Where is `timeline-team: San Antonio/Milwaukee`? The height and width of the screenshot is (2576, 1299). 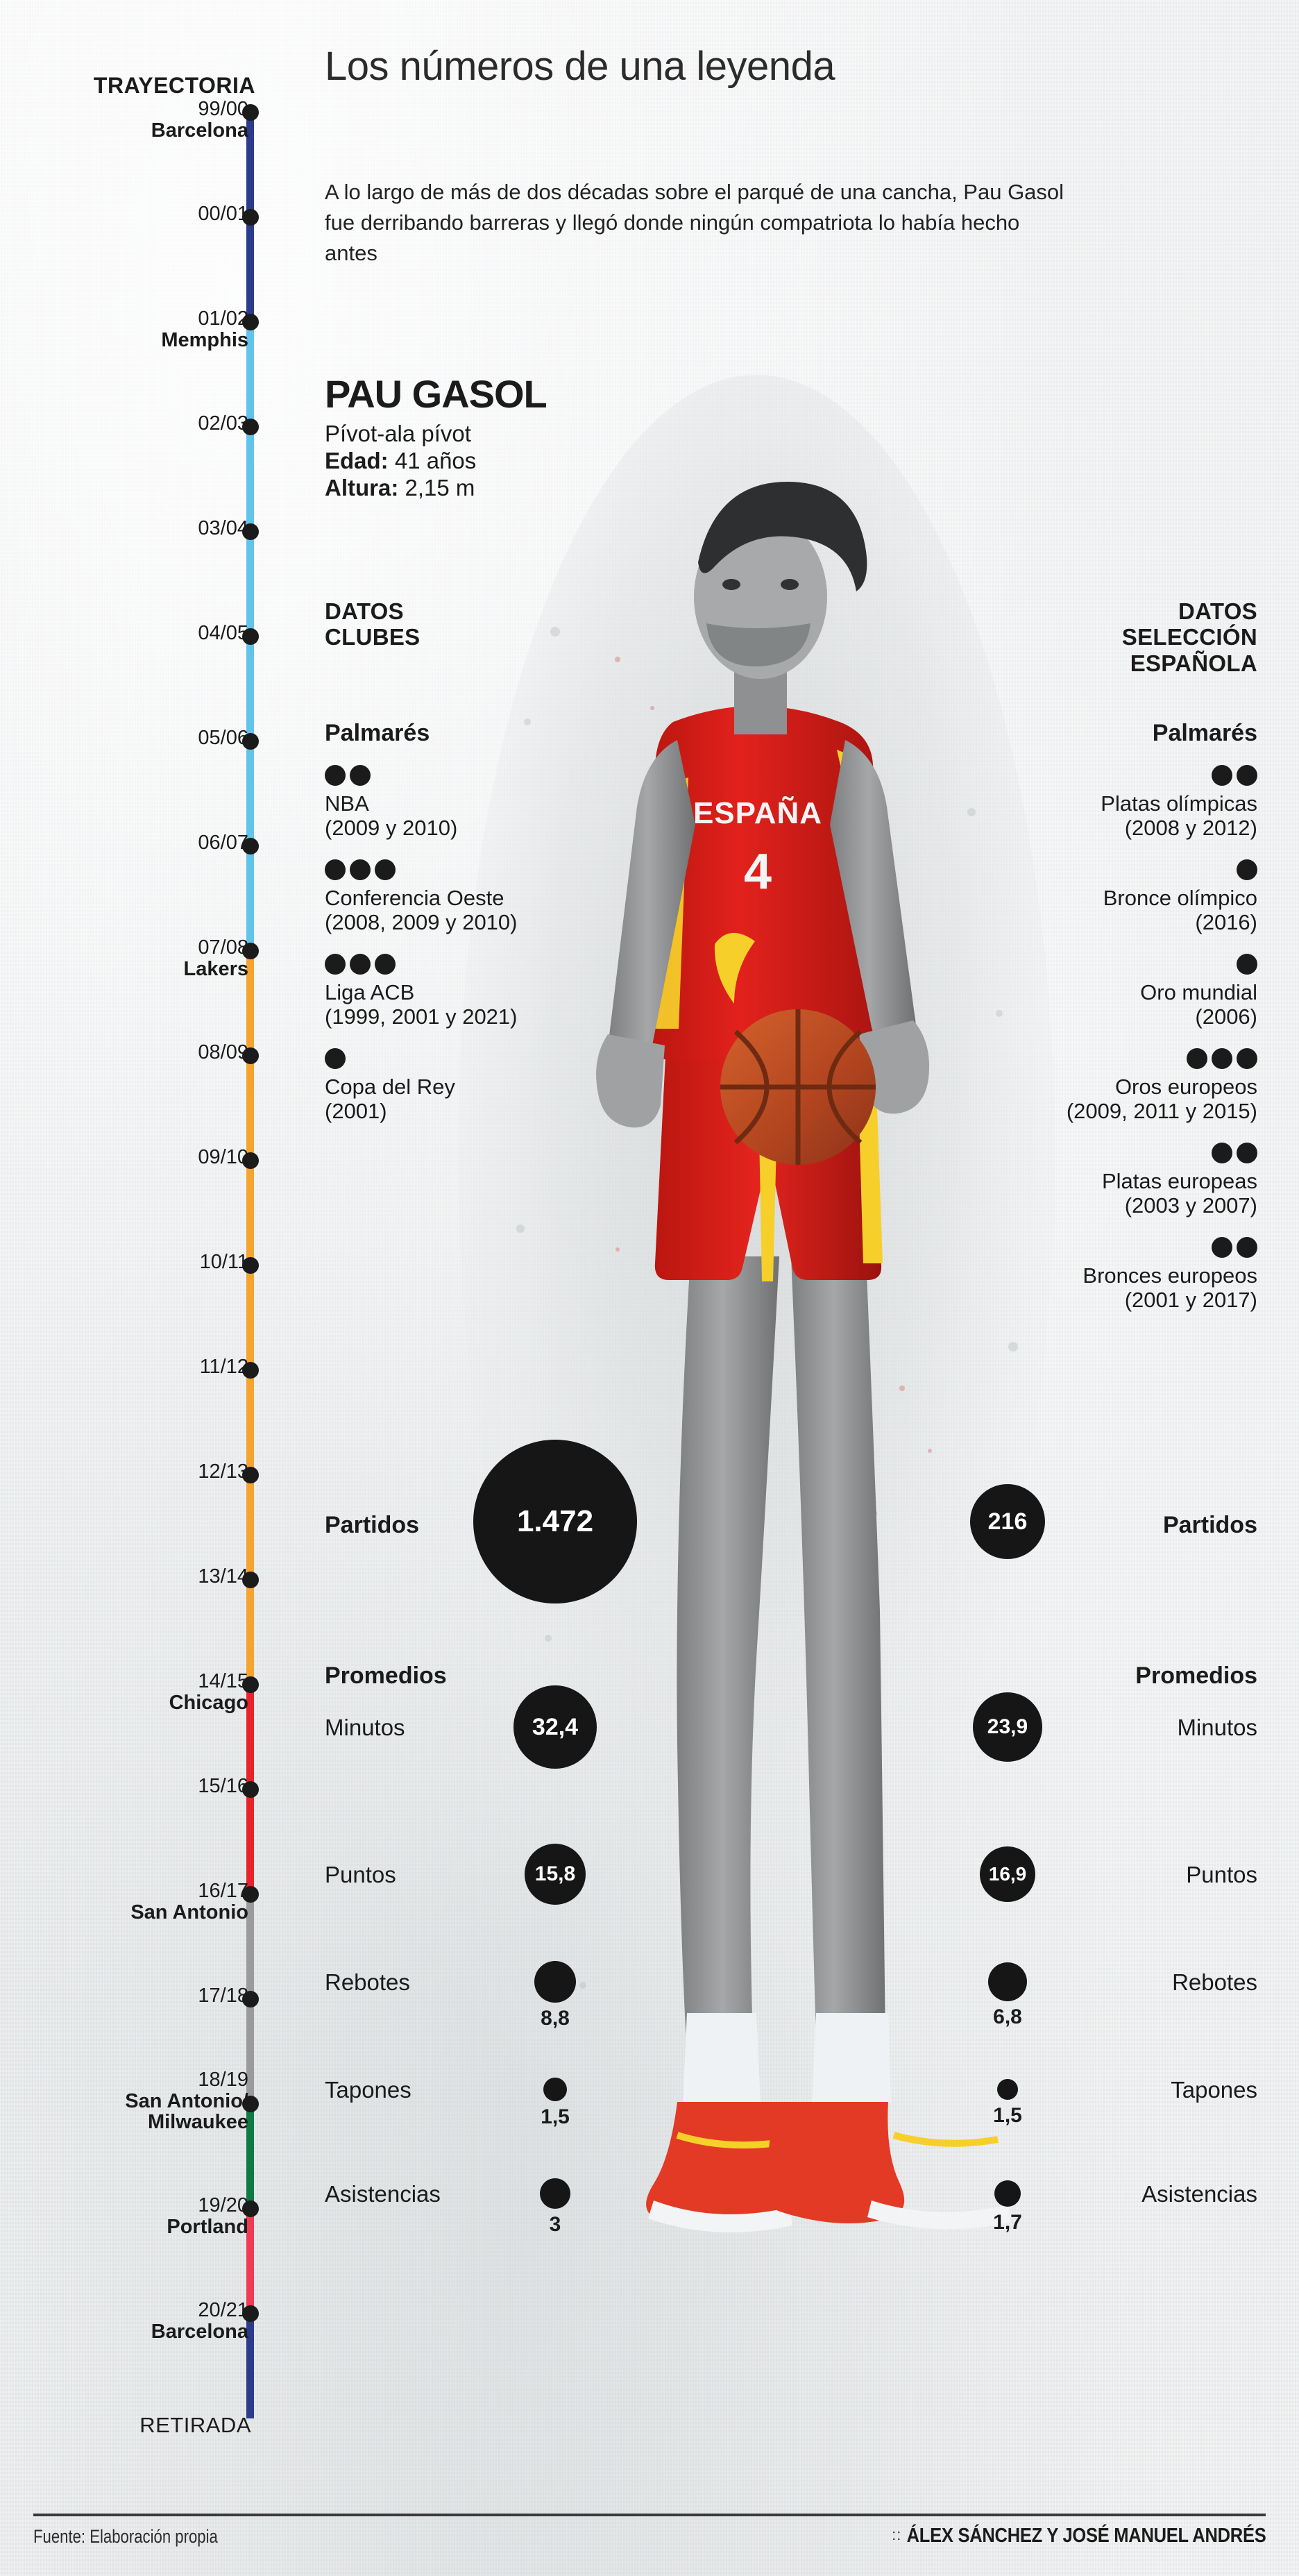 timeline-team: San Antonio/Milwaukee is located at coordinates (186, 2111).